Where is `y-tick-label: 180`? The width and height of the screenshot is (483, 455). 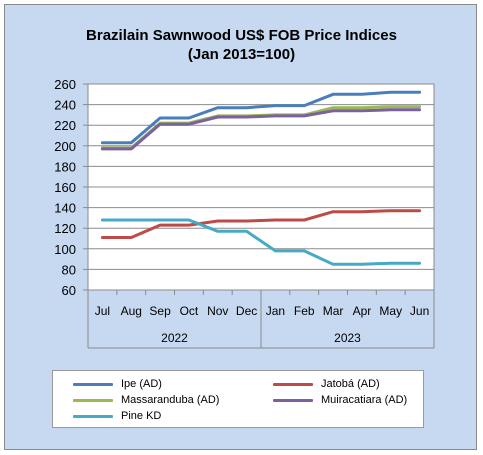 y-tick-label: 180 is located at coordinates (65, 166).